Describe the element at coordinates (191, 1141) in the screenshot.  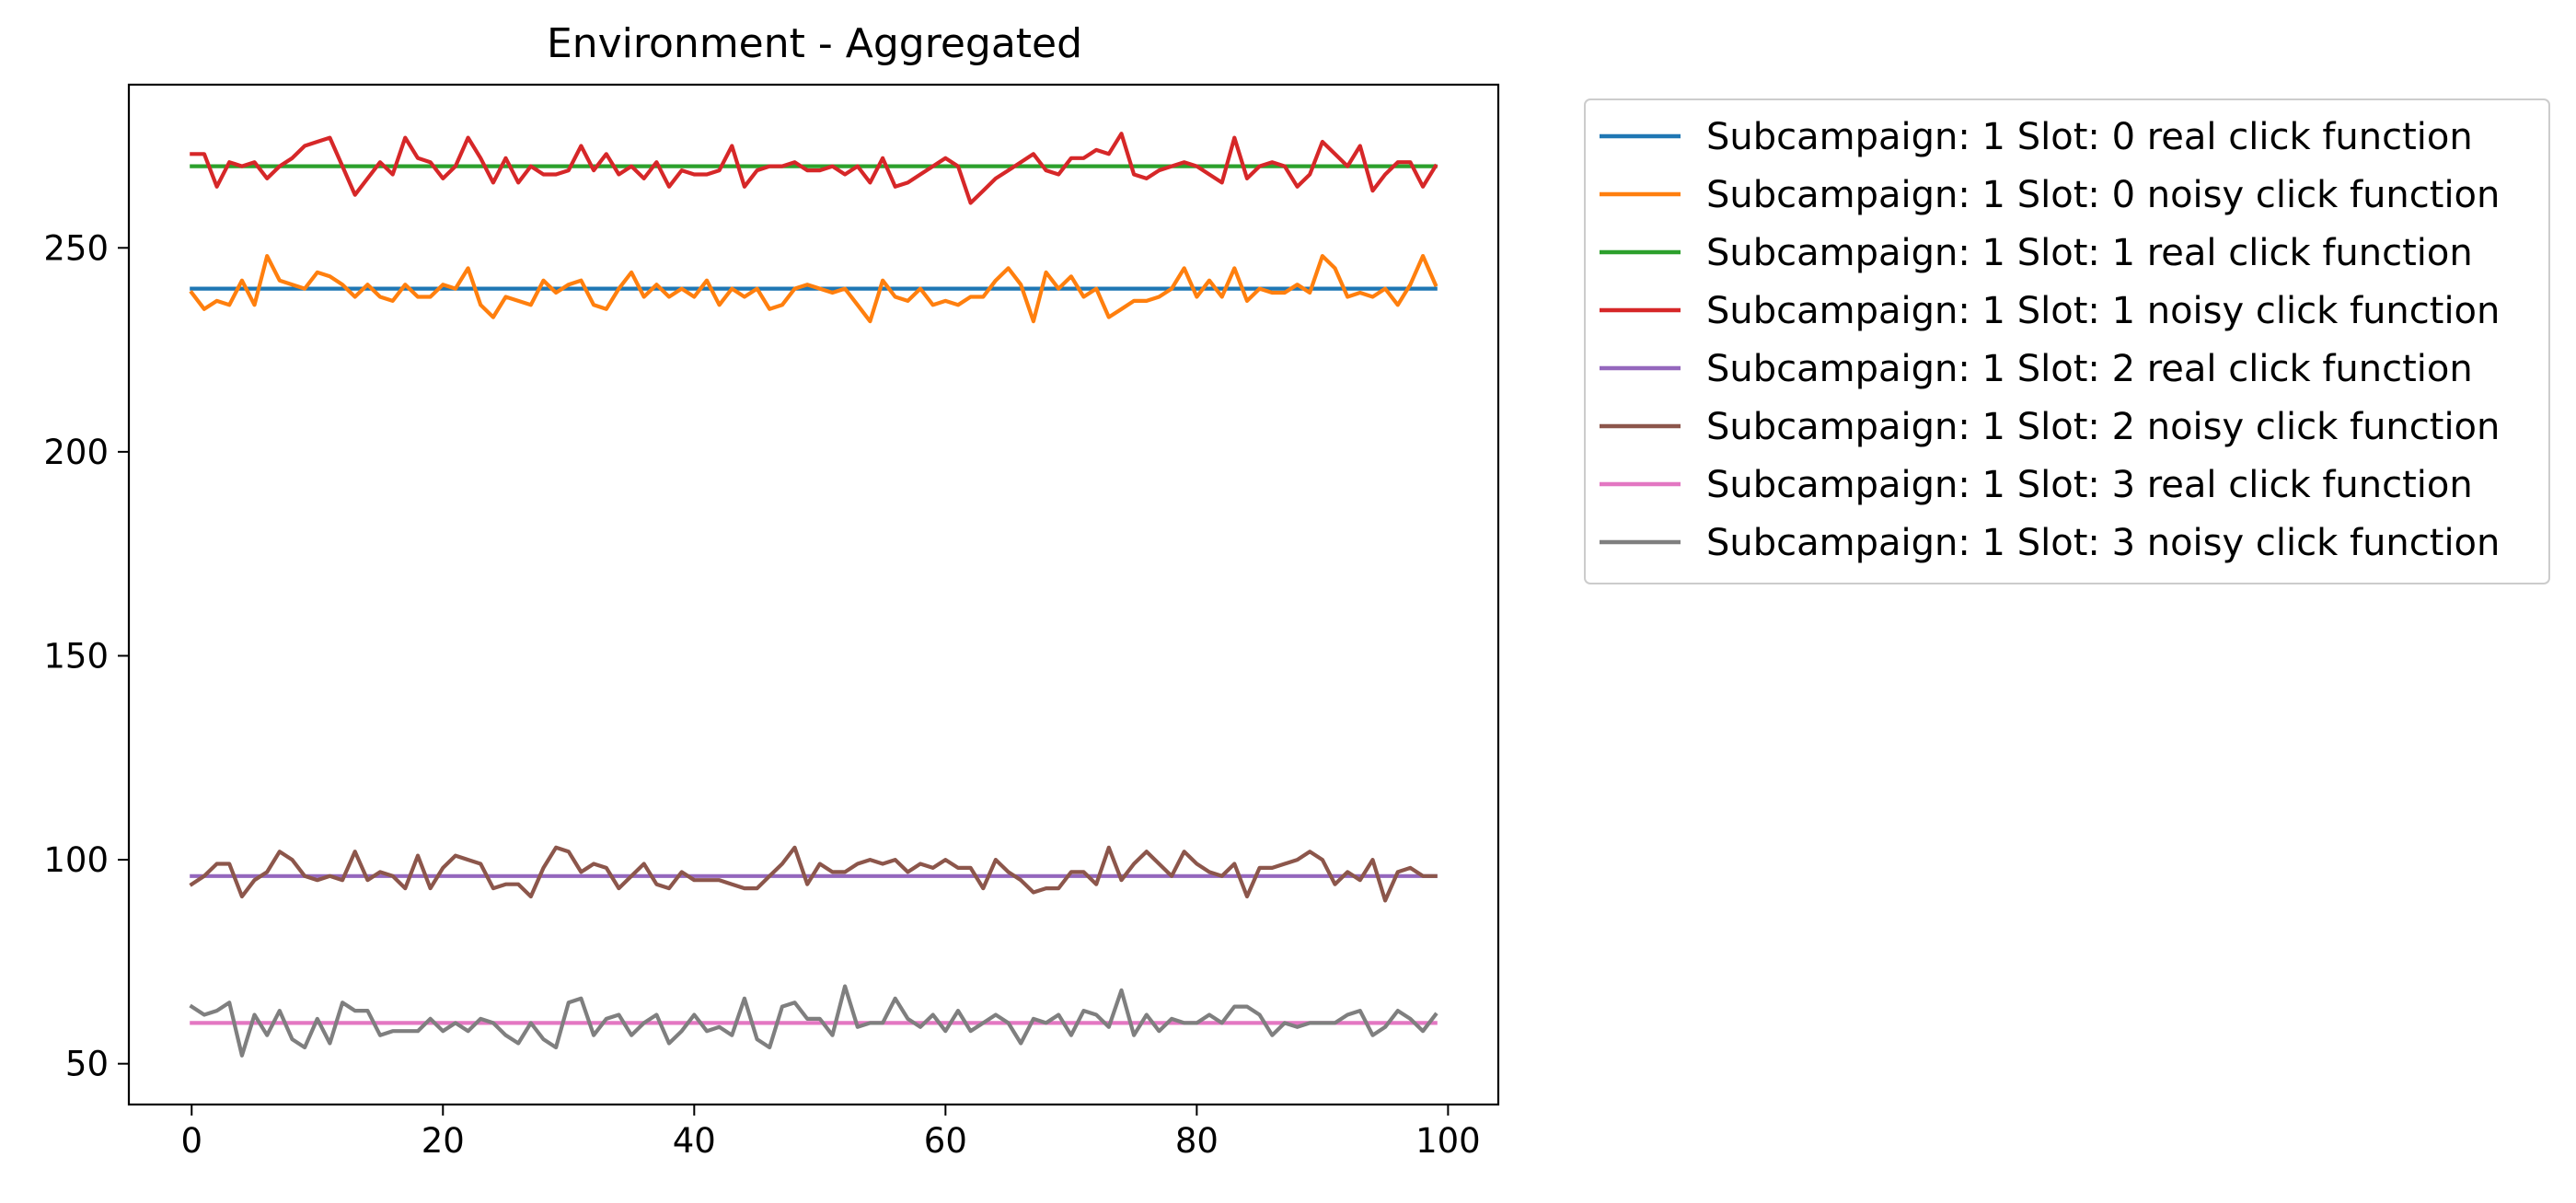
I see `x-tick-label-0: 0` at that location.